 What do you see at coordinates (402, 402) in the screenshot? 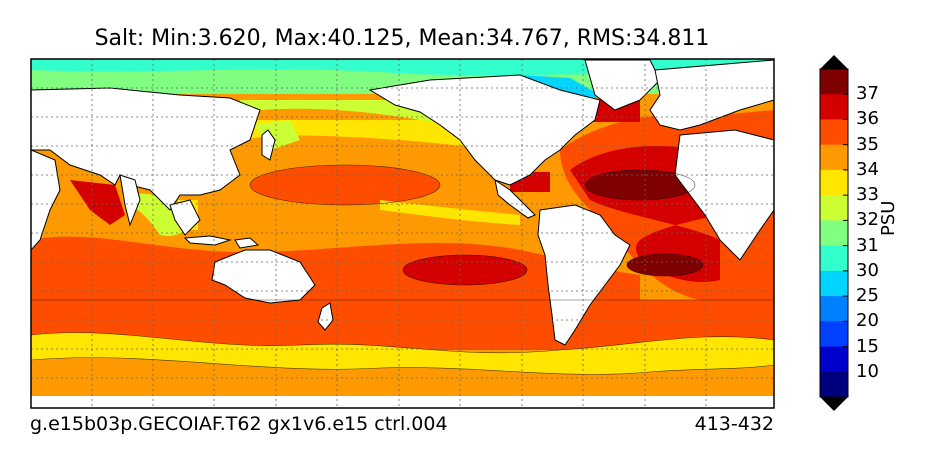
I see `antarctica` at bounding box center [402, 402].